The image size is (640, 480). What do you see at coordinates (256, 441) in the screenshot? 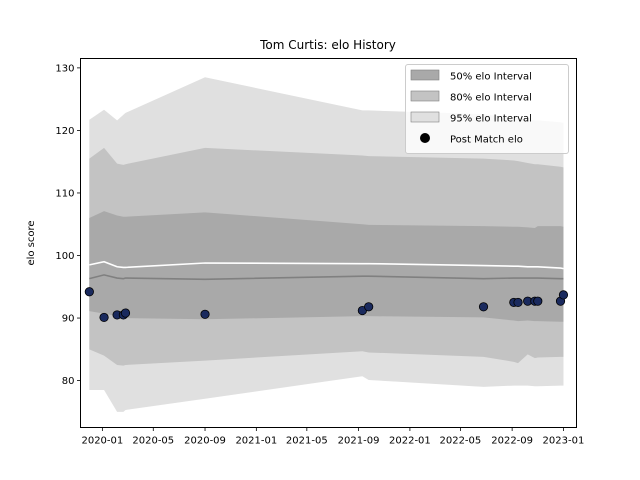
I see `x-tick-label: 2021-01` at bounding box center [256, 441].